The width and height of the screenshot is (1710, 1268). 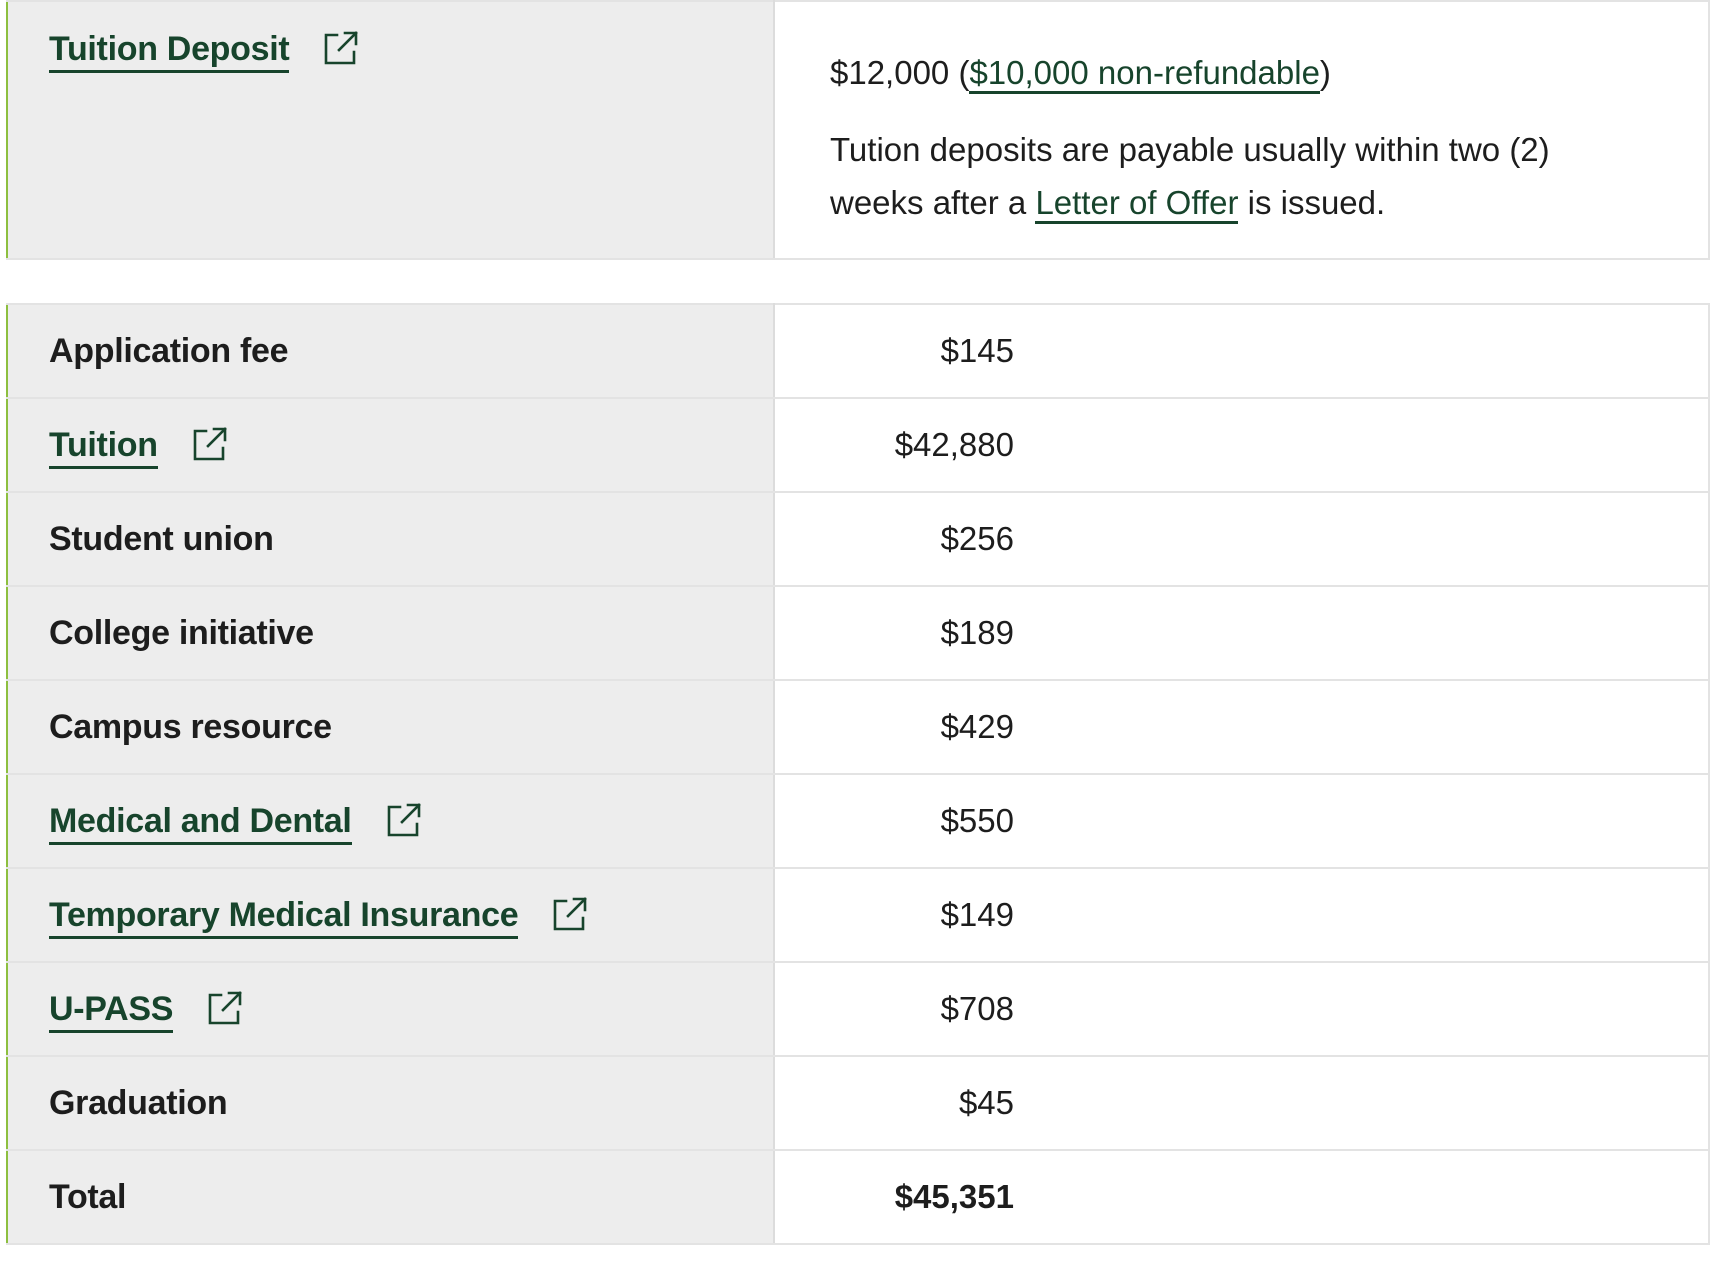 I want to click on temporary-medical-insurance-amount: $149, so click(x=977, y=914).